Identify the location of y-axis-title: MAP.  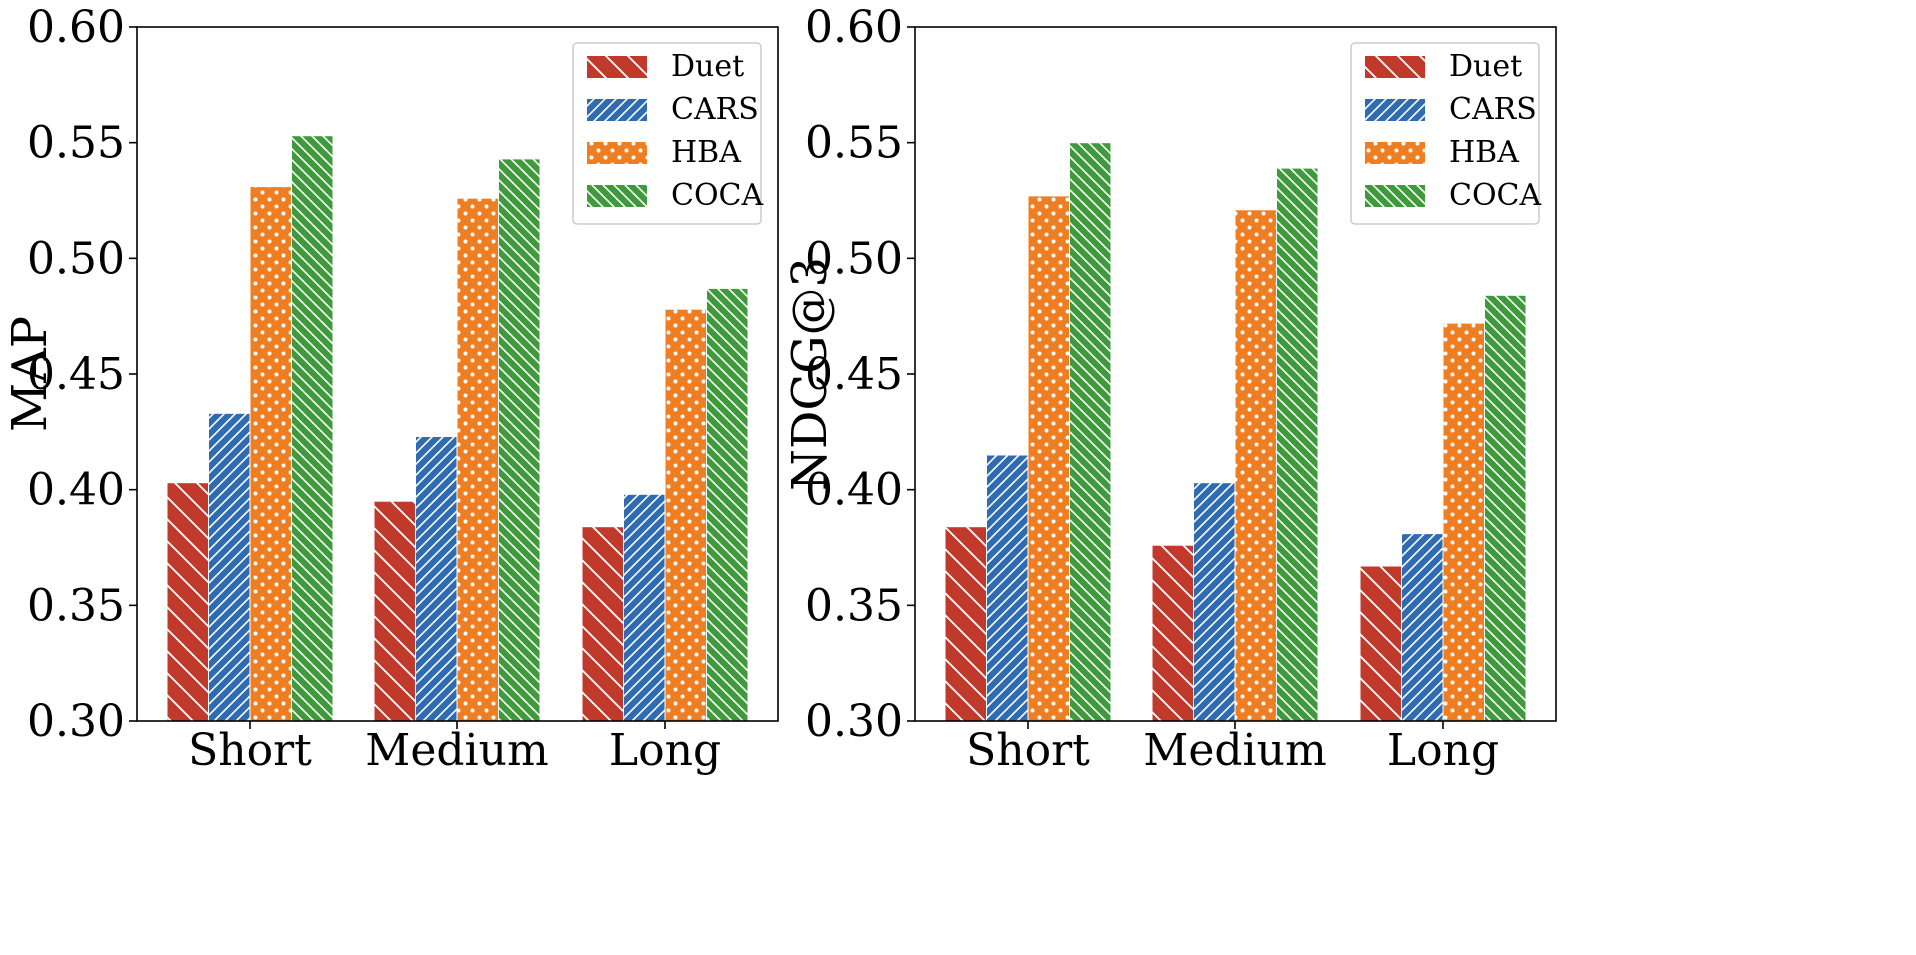
(30, 374).